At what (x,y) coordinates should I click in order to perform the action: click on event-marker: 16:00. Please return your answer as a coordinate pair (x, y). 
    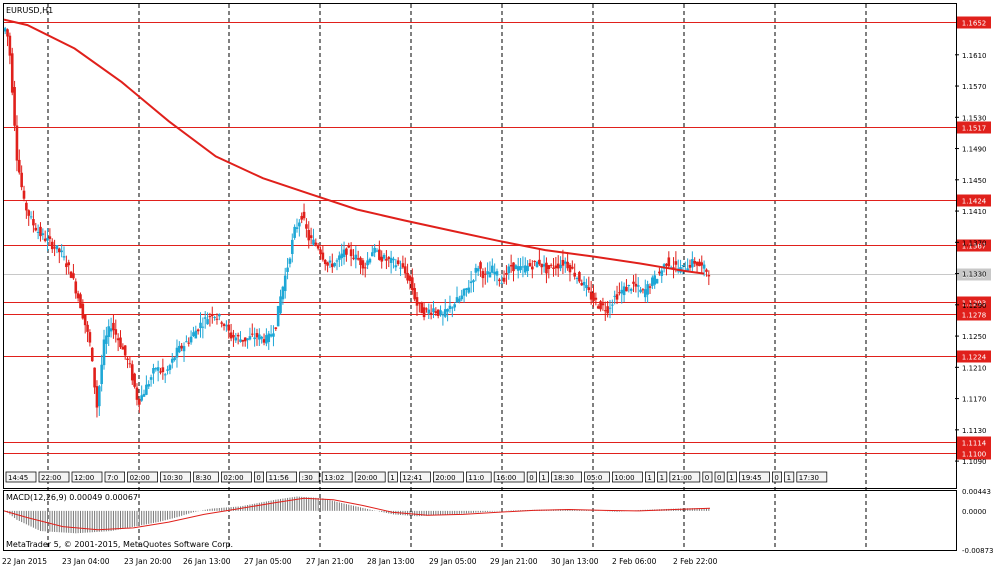
    Looking at the image, I should click on (509, 477).